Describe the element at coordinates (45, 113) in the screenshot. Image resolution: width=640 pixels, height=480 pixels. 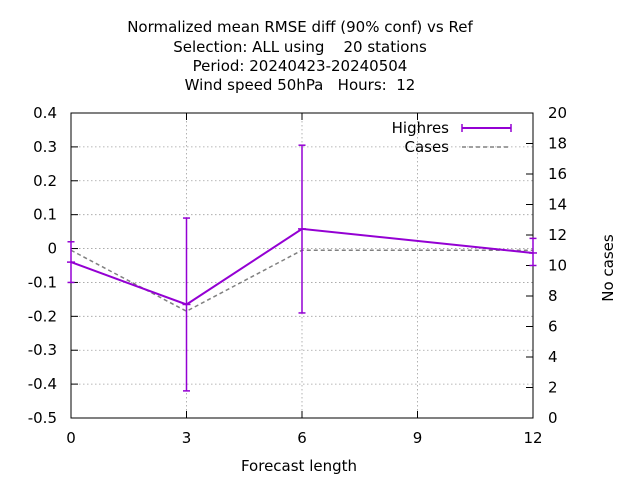
I see `y-tick-label: 0.4` at that location.